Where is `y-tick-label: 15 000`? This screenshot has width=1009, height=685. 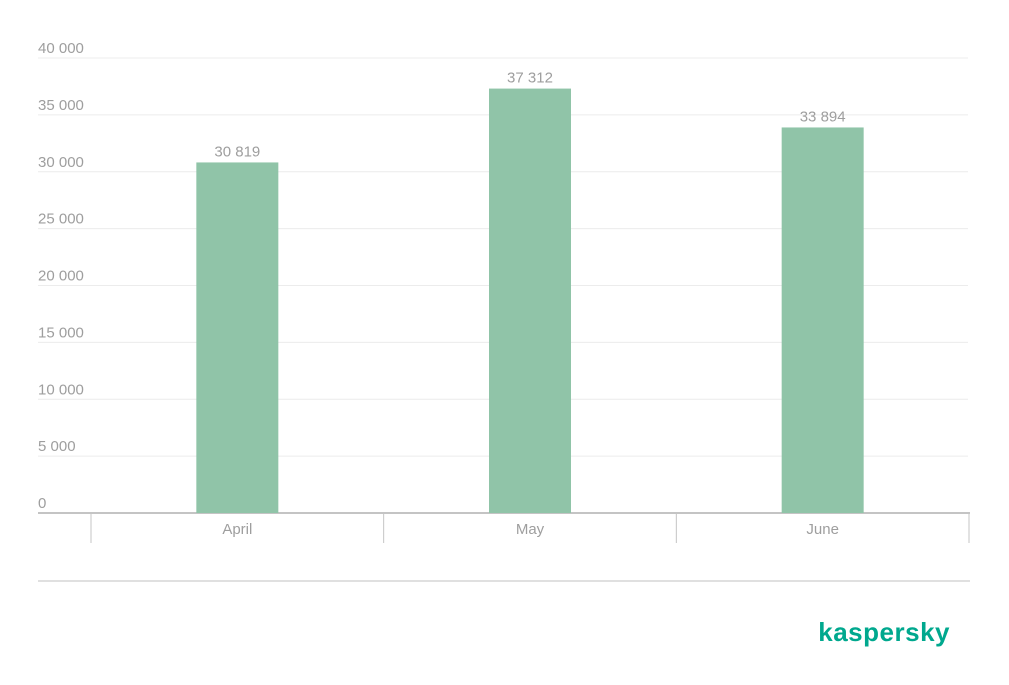
y-tick-label: 15 000 is located at coordinates (61, 332).